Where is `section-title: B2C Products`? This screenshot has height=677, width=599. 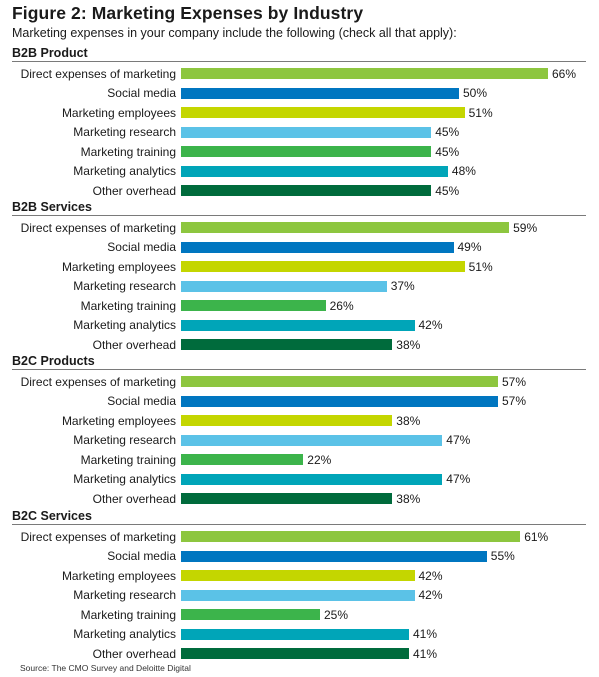 section-title: B2C Products is located at coordinates (53, 361).